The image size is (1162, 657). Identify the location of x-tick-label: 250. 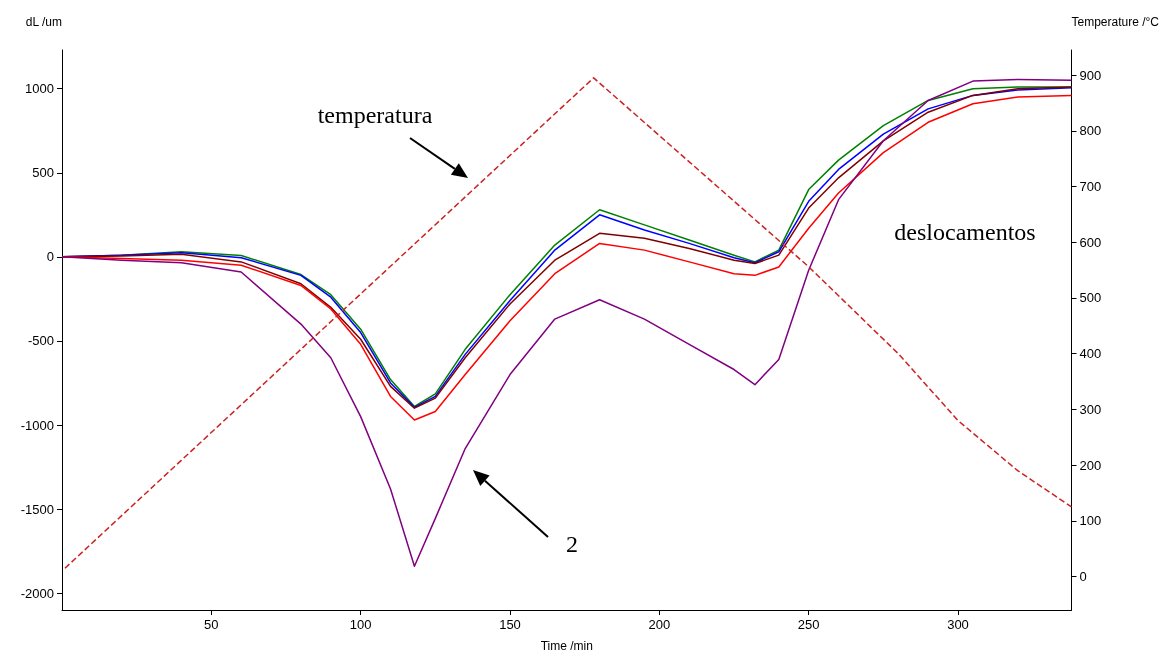
(808, 624).